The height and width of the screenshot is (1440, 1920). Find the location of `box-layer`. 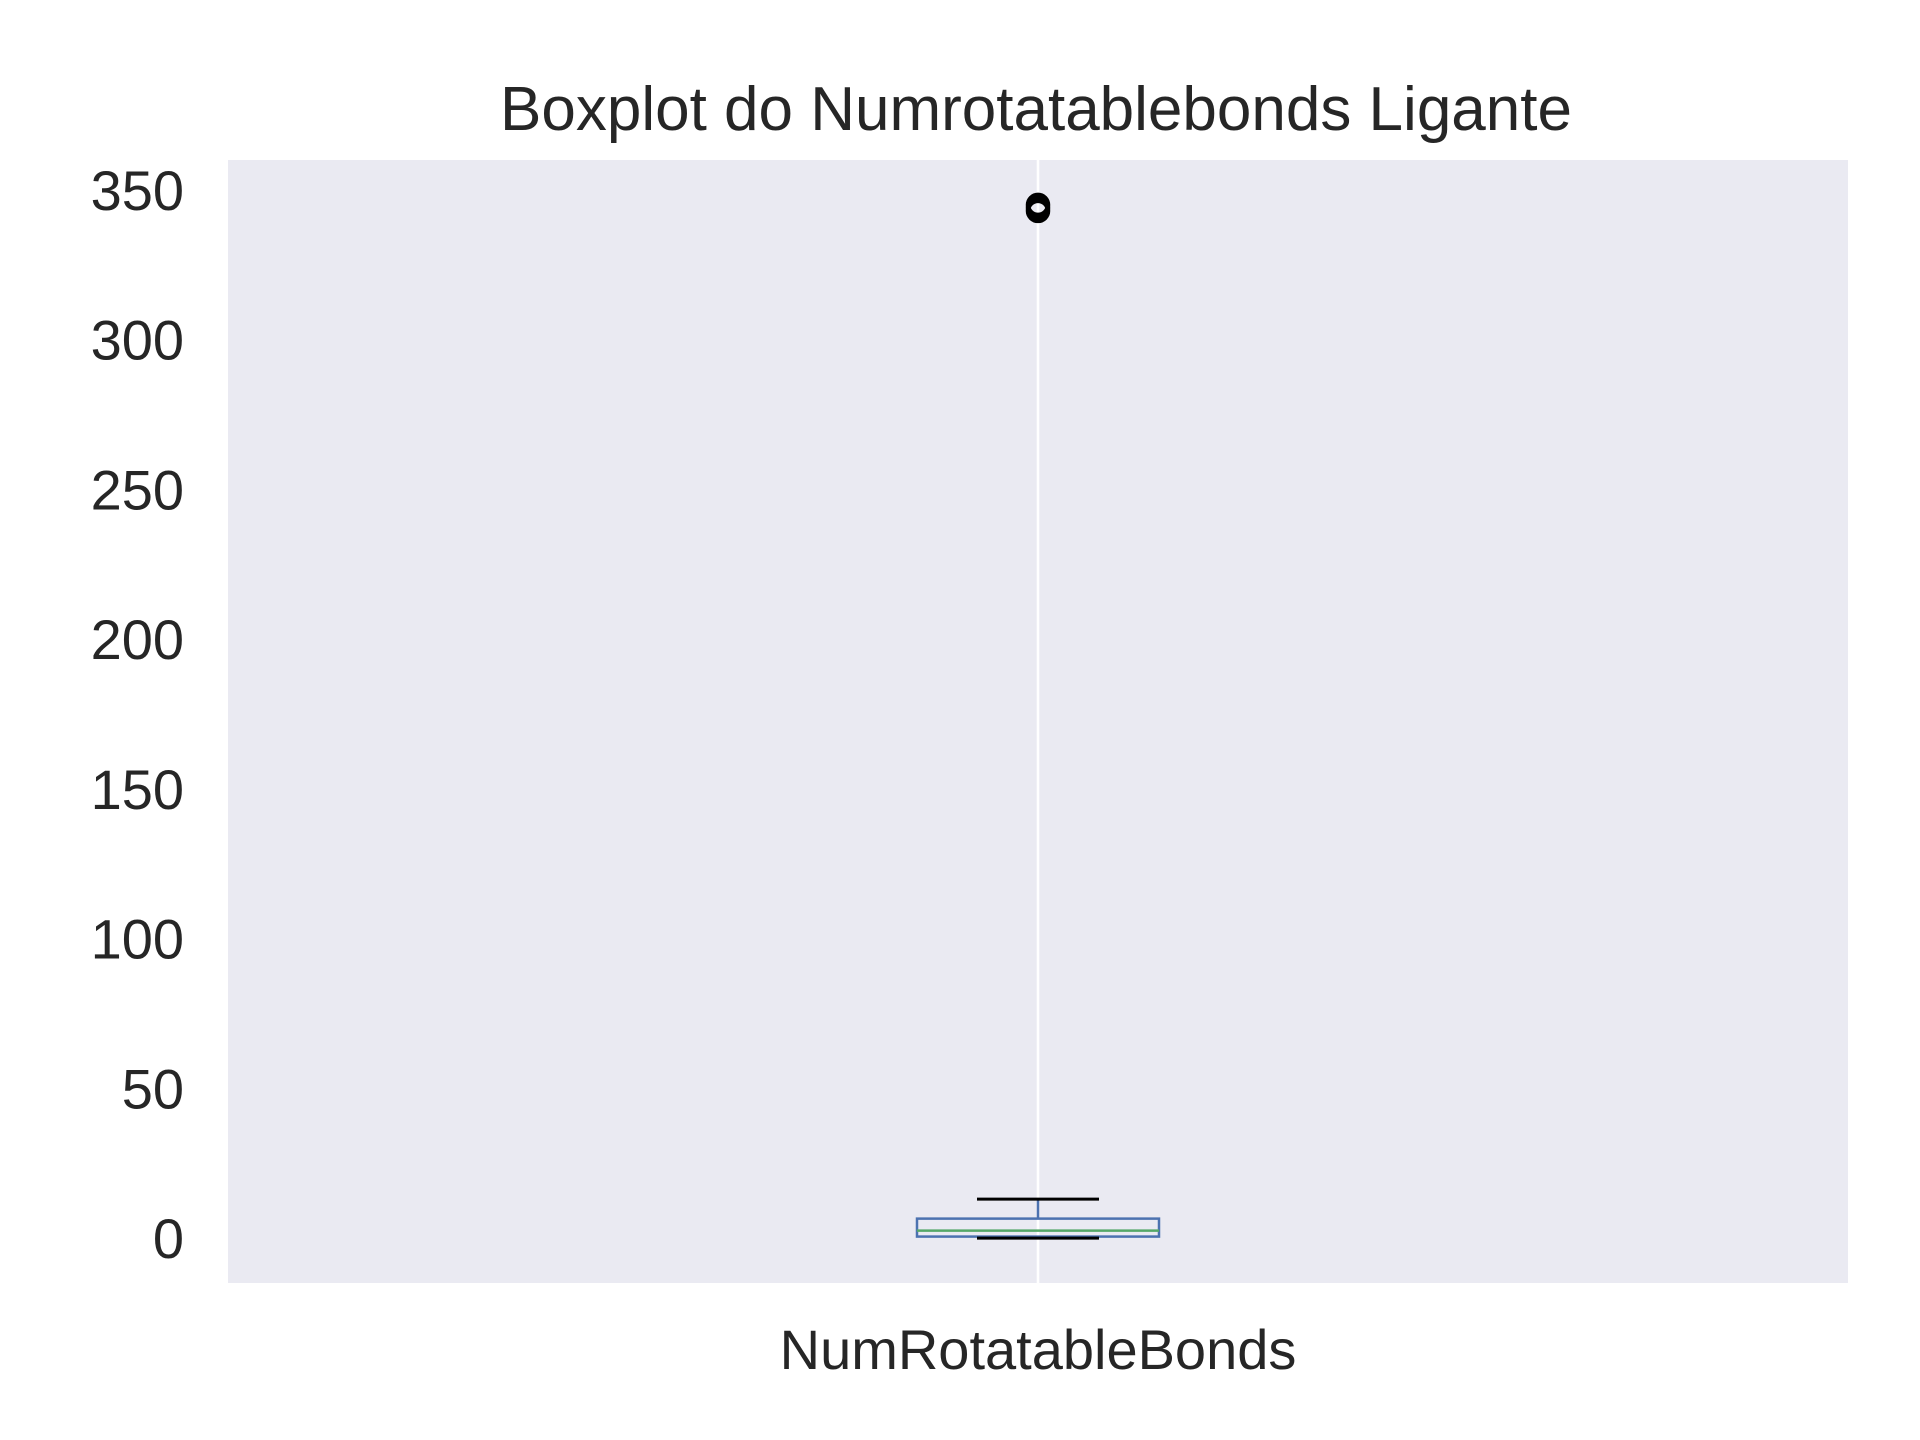

box-layer is located at coordinates (1038, 716).